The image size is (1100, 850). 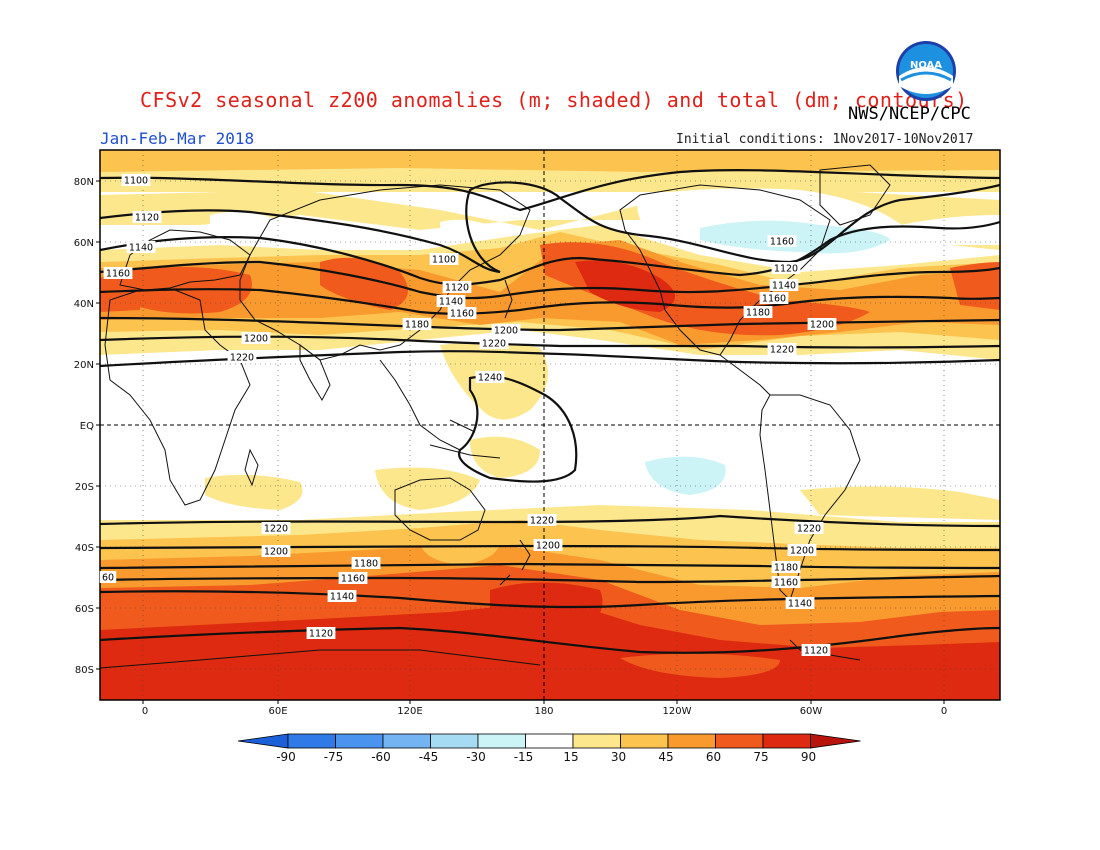 I want to click on svg-text: NOAA, so click(x=926, y=65).